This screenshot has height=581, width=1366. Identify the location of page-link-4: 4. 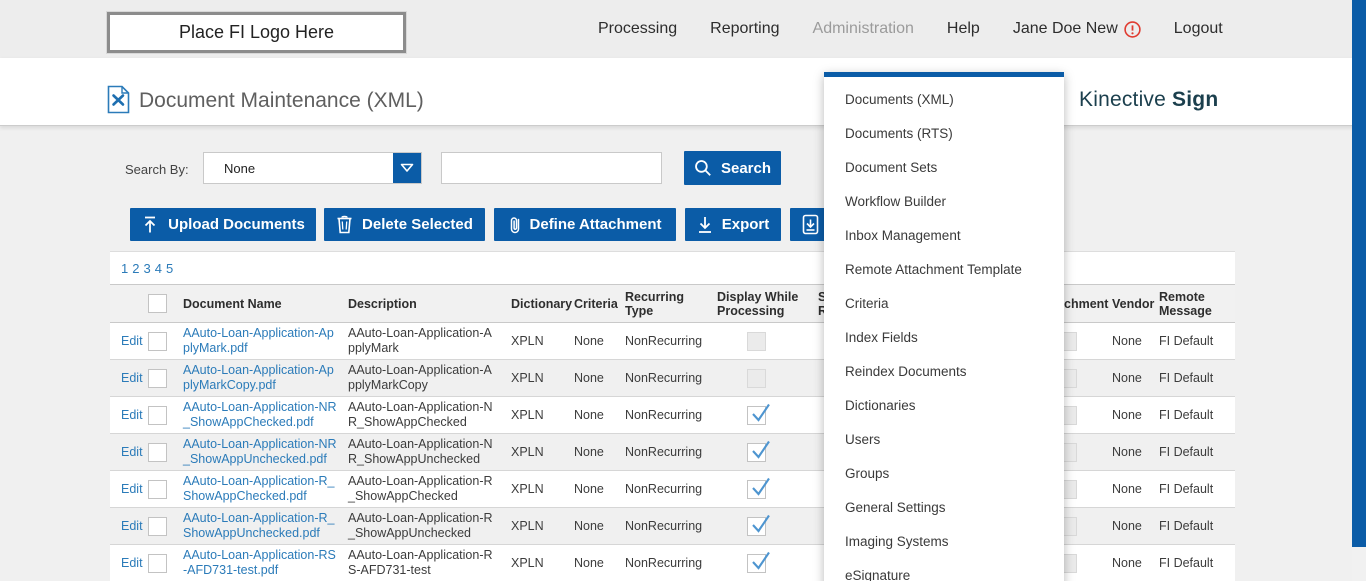
(158, 268).